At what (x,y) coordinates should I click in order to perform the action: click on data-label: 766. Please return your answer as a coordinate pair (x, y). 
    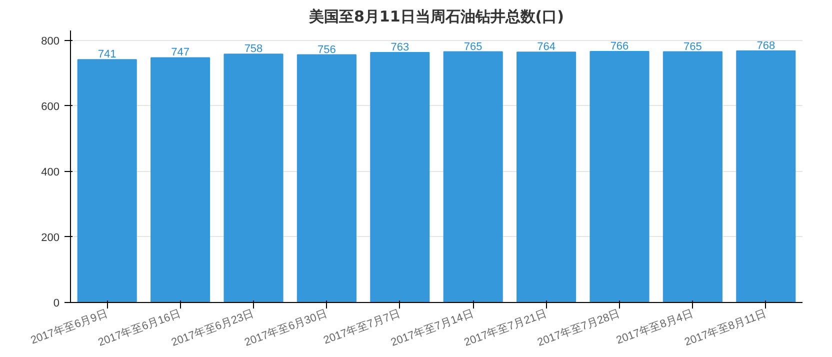
    Looking at the image, I should click on (619, 46).